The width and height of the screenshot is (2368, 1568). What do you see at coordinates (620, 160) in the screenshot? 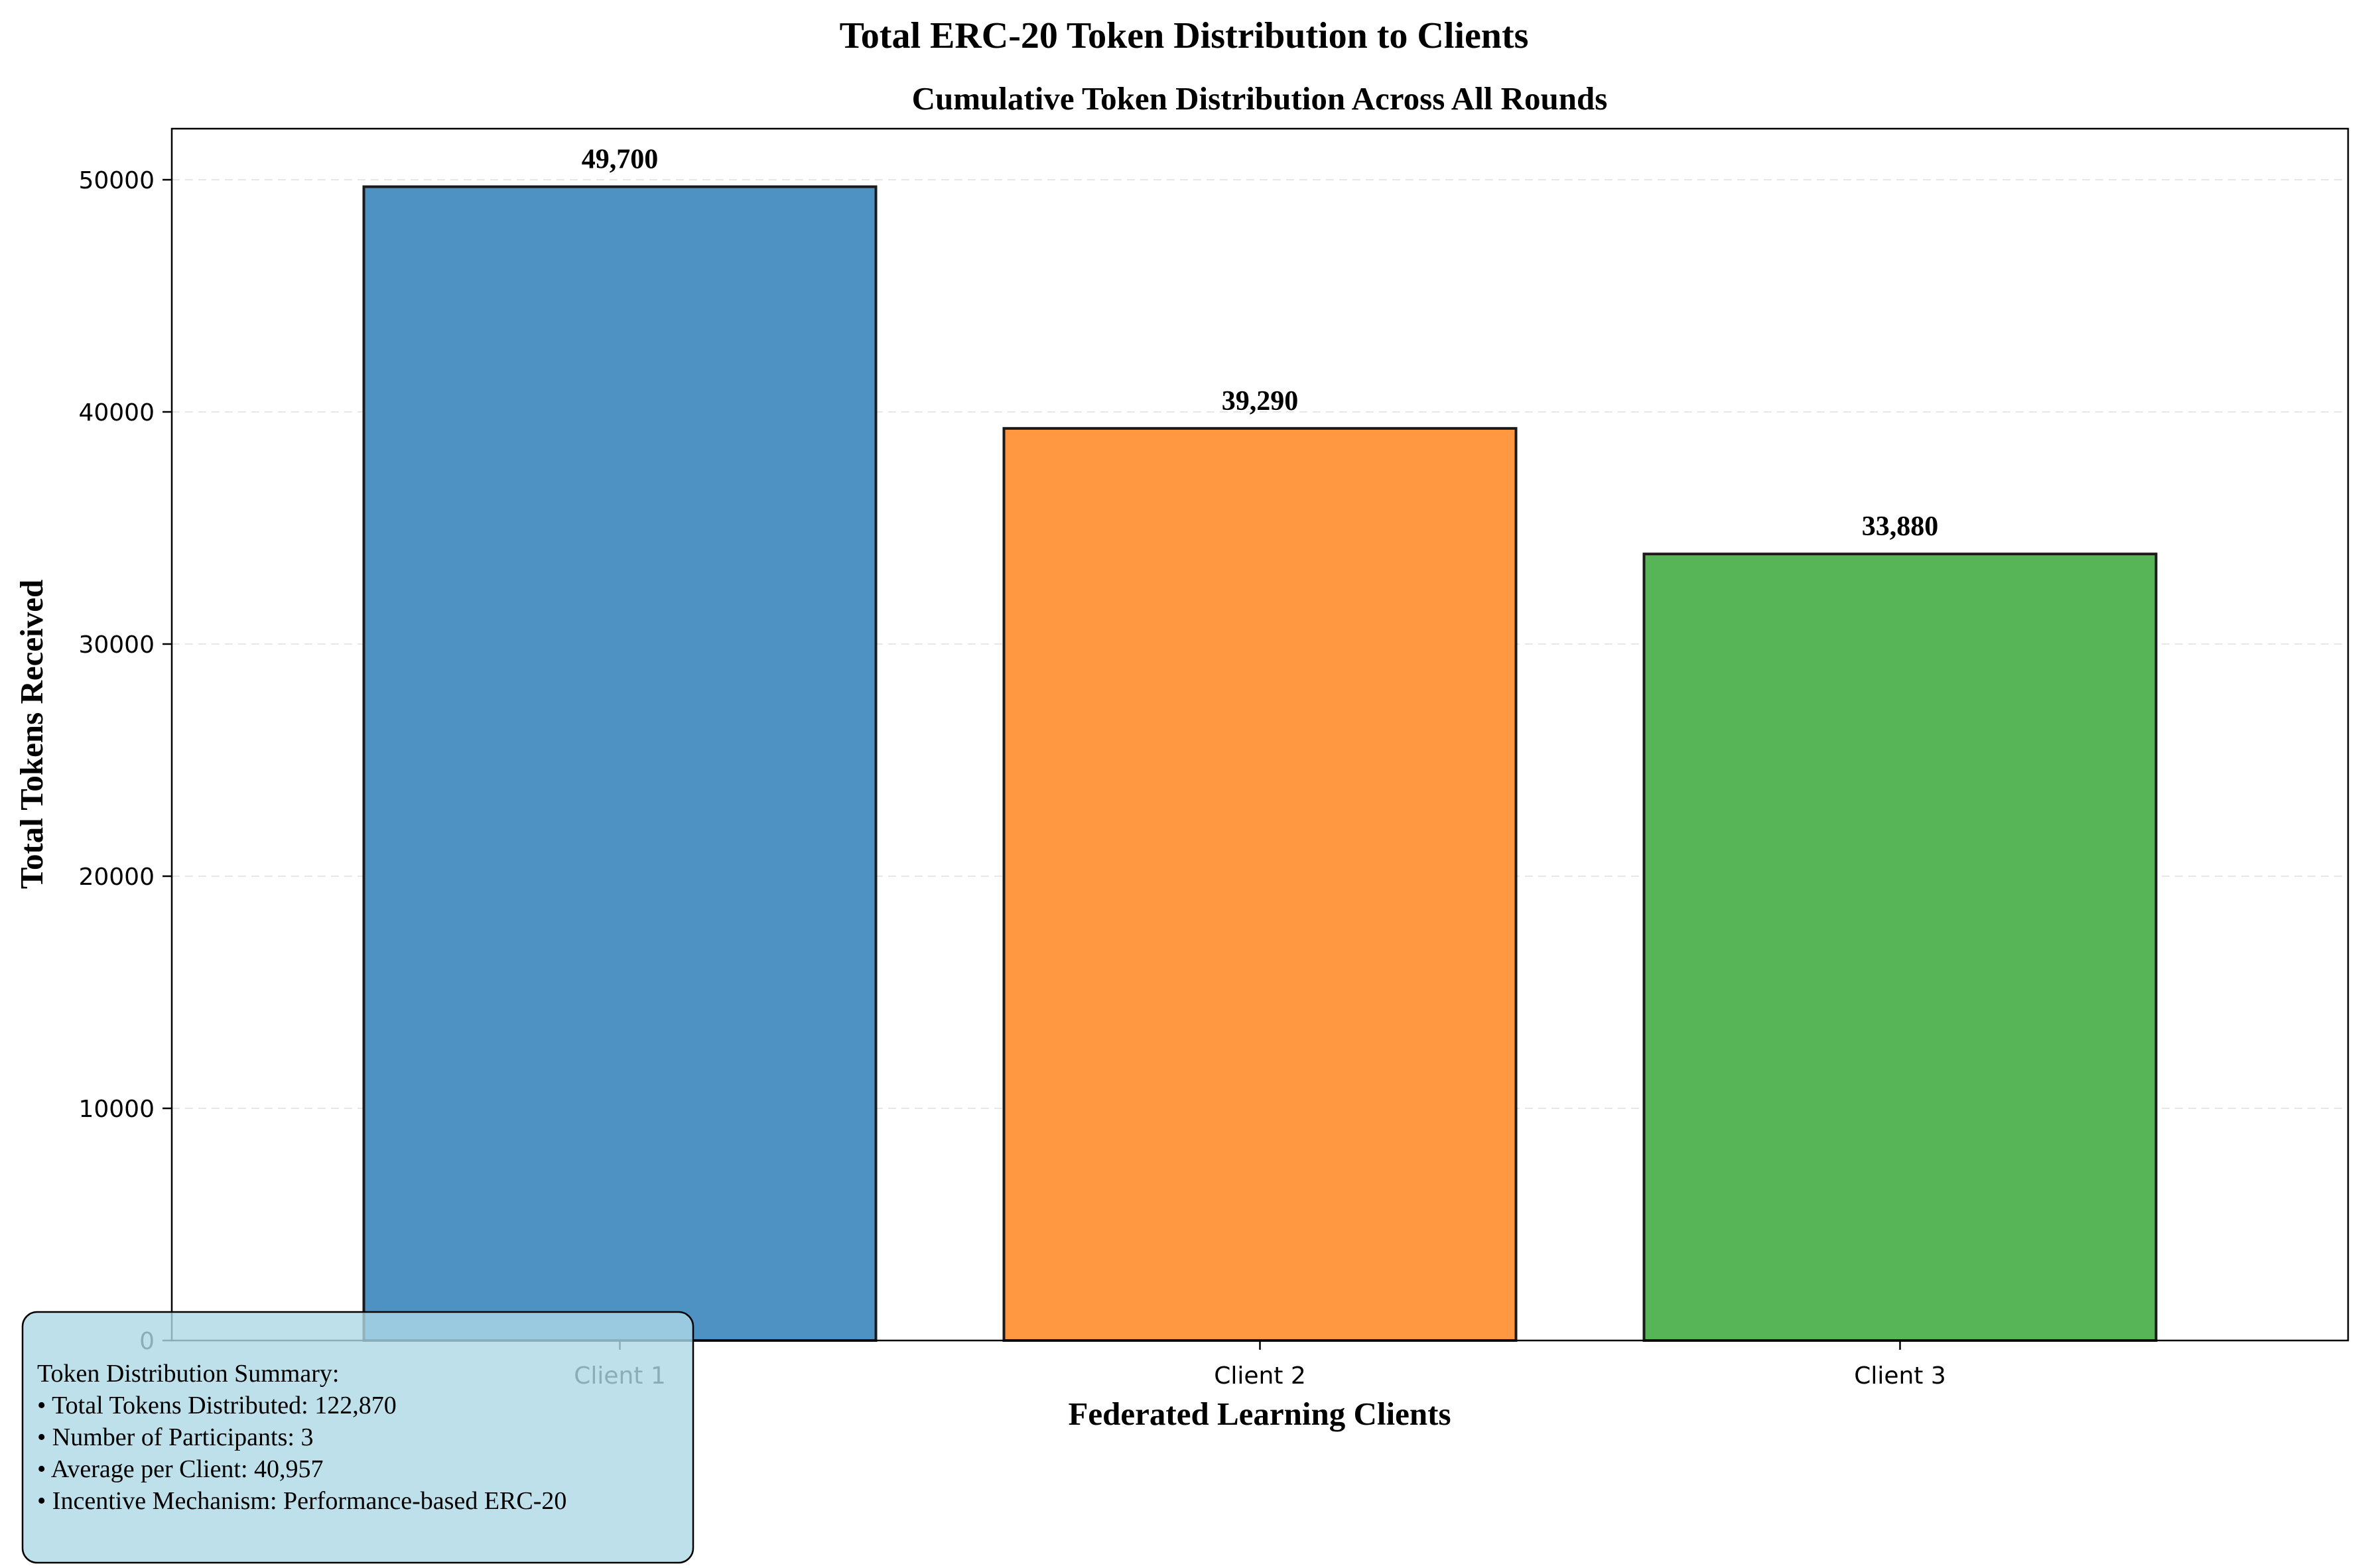
I see `value-label-1: 49,700` at bounding box center [620, 160].